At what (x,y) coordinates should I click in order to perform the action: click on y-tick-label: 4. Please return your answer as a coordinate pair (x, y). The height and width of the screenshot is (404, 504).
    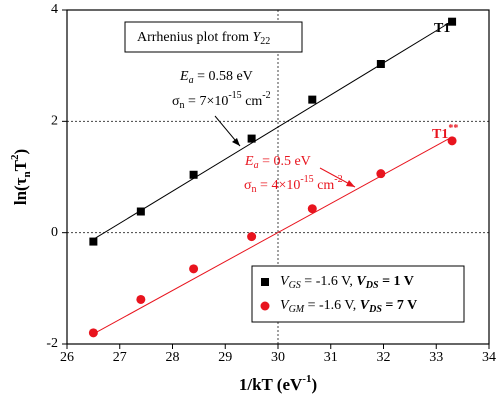
    Looking at the image, I should click on (54, 9).